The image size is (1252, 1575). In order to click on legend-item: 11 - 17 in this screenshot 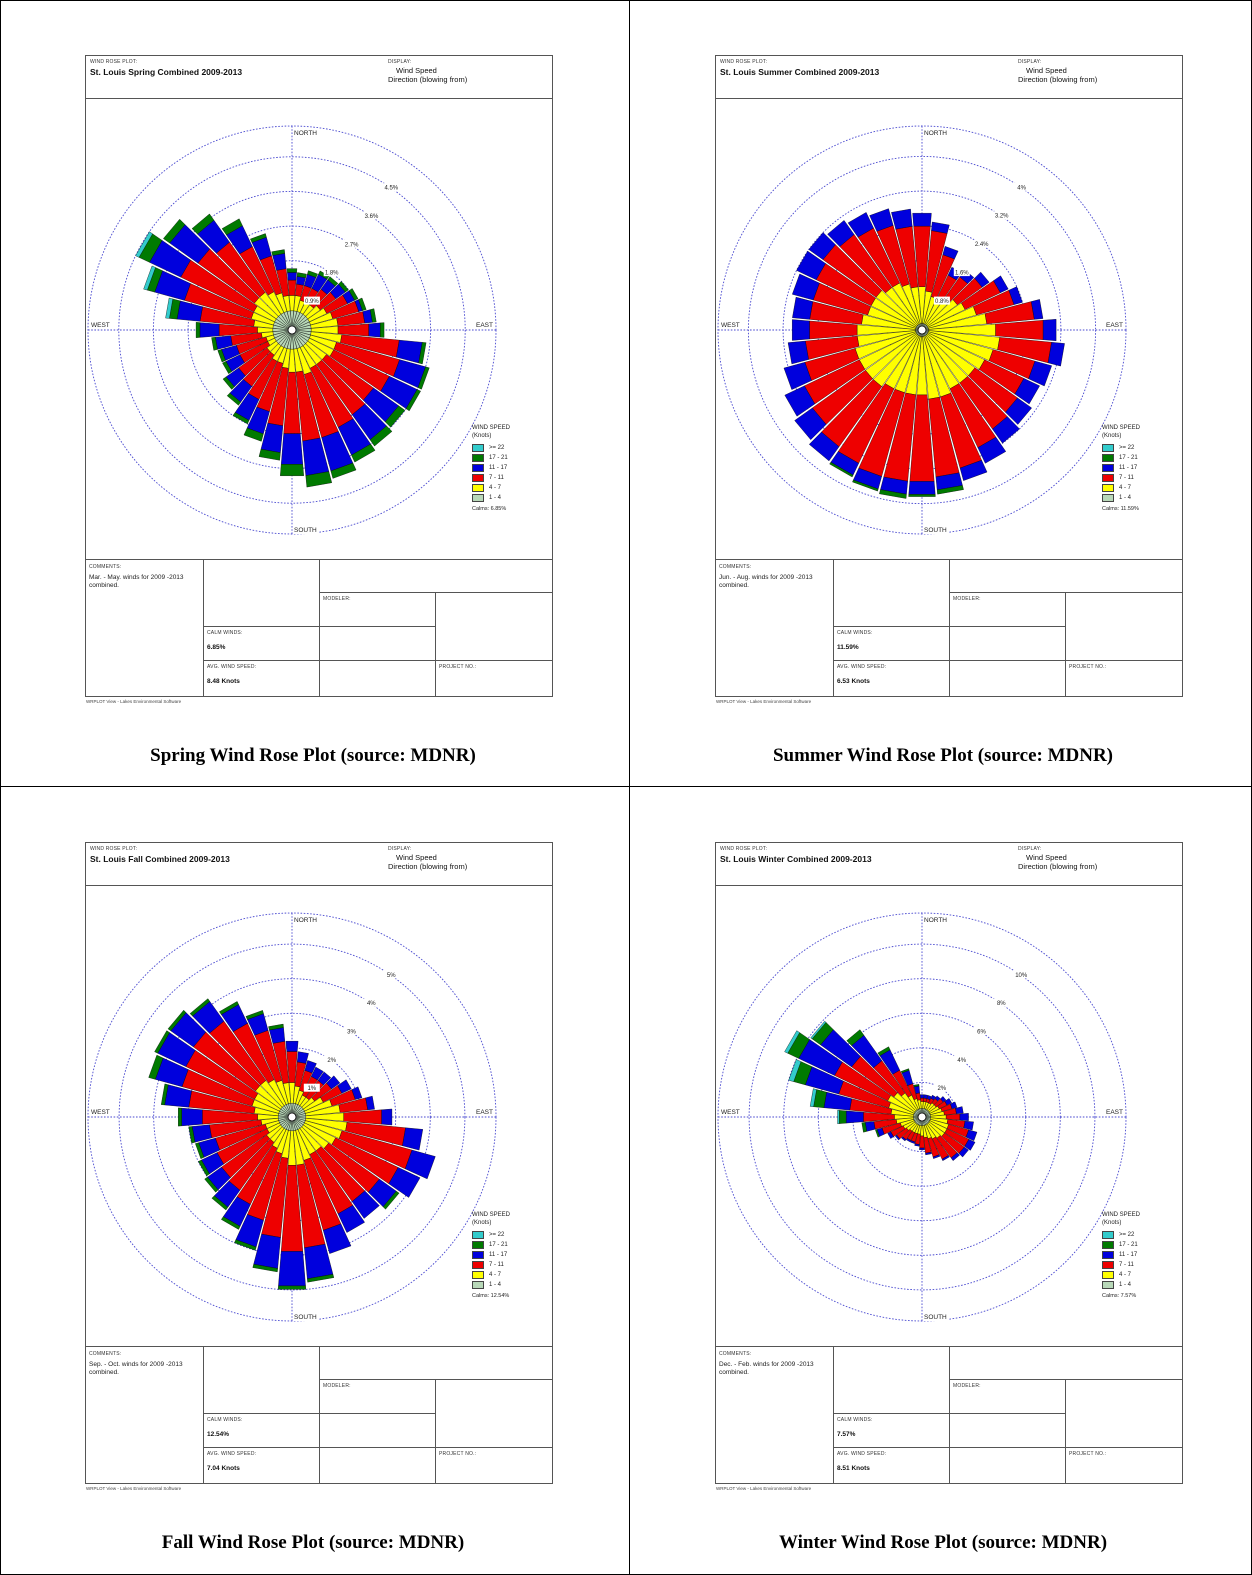, I will do `click(1142, 468)`.